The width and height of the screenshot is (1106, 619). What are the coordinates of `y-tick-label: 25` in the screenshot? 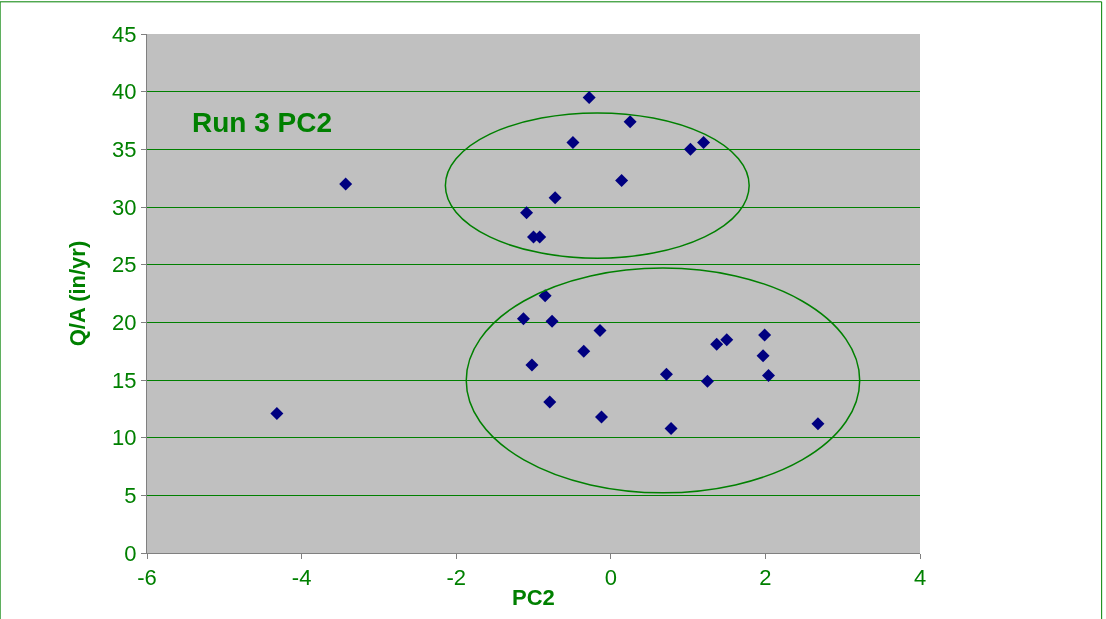 It's located at (124, 265).